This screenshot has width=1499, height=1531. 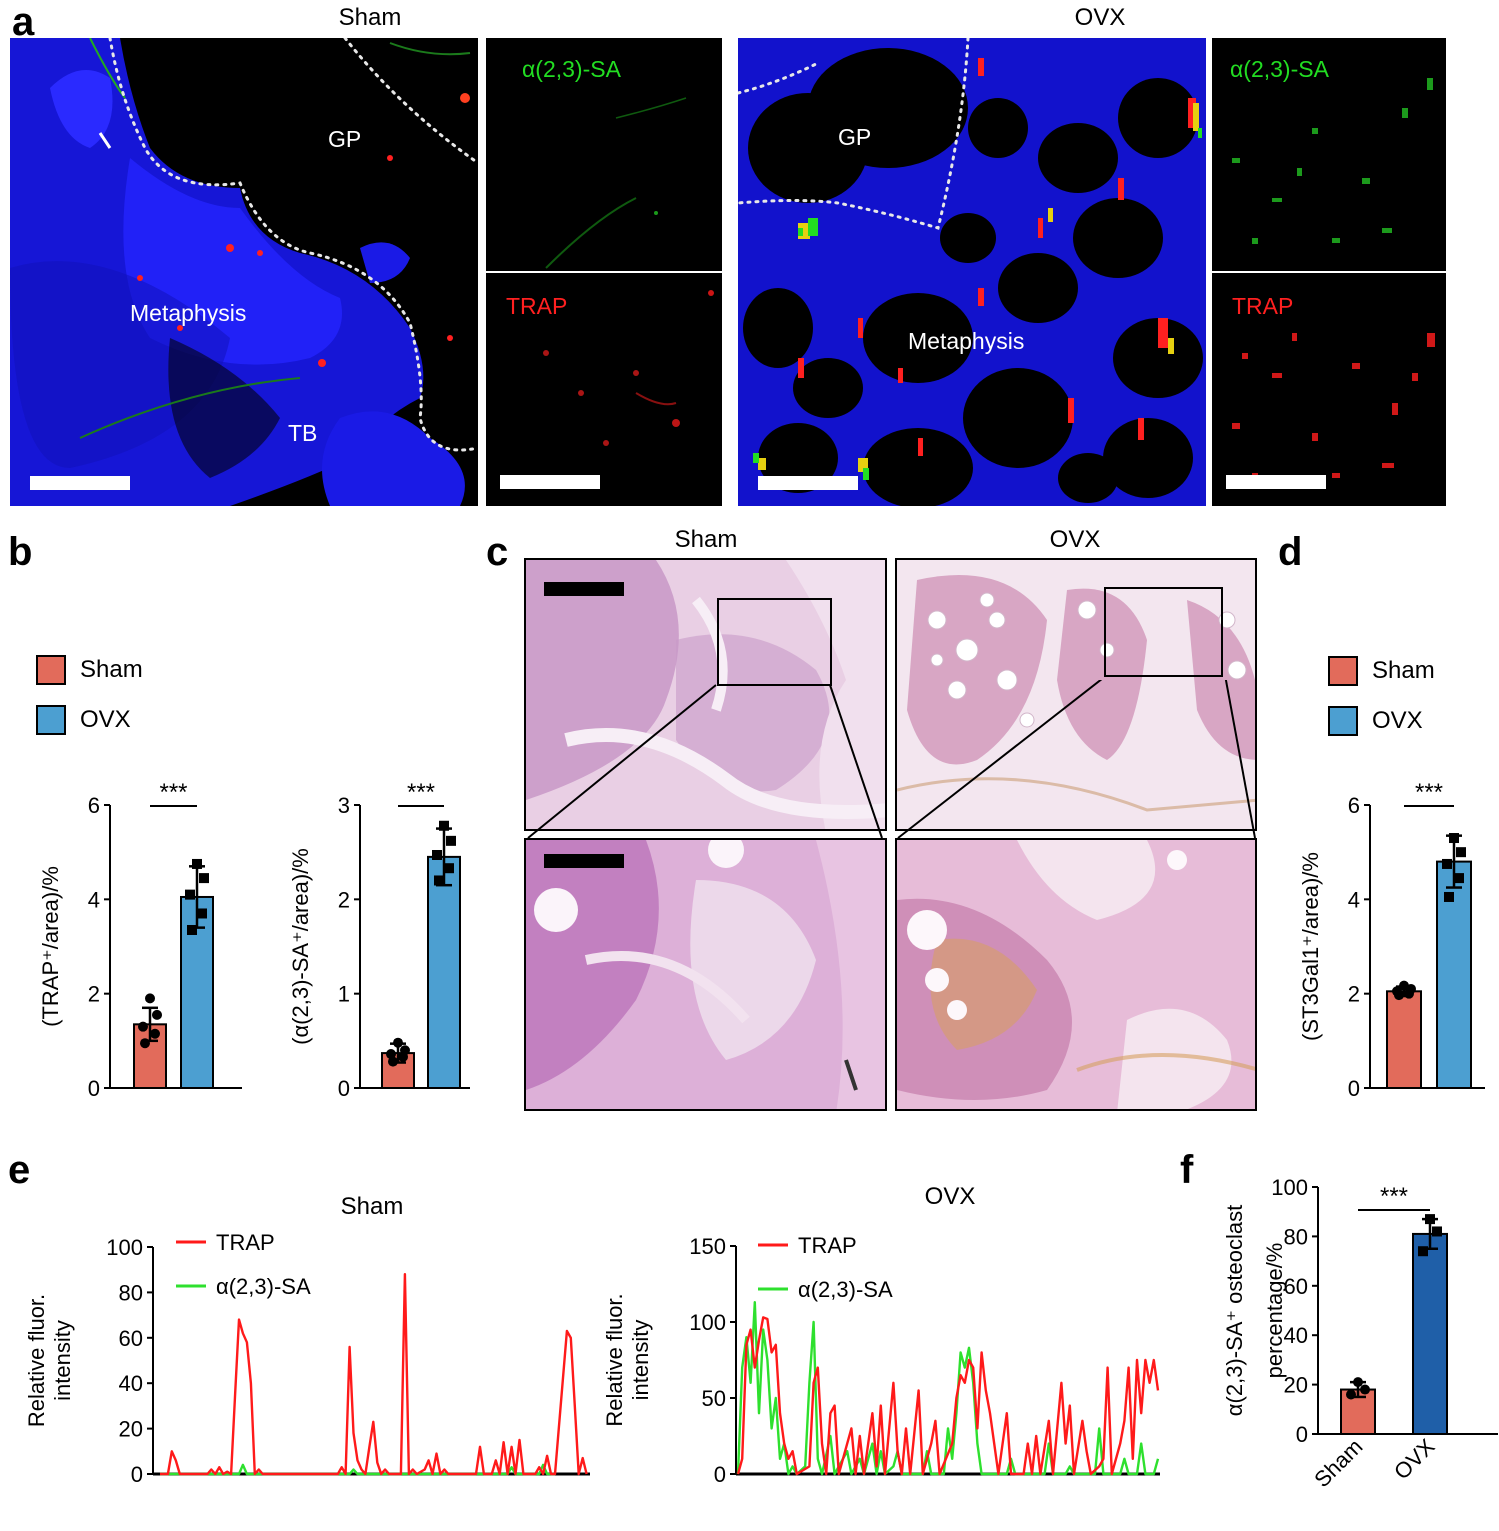 I want to click on sham-tb-label: TB, so click(x=303, y=433).